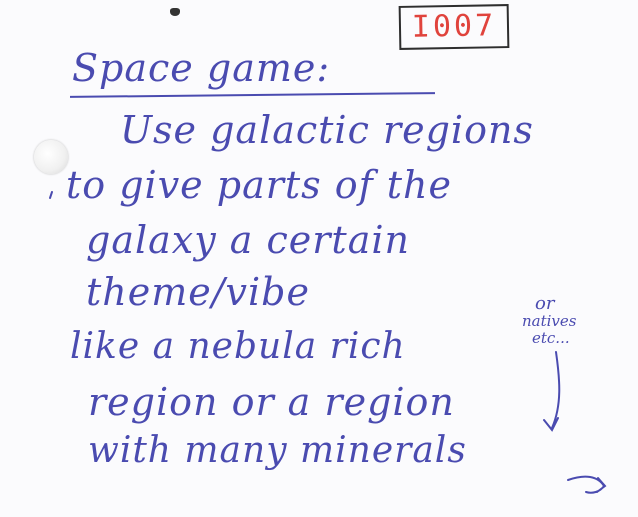  I want to click on note-line-4: theme/vibe, so click(198, 292).